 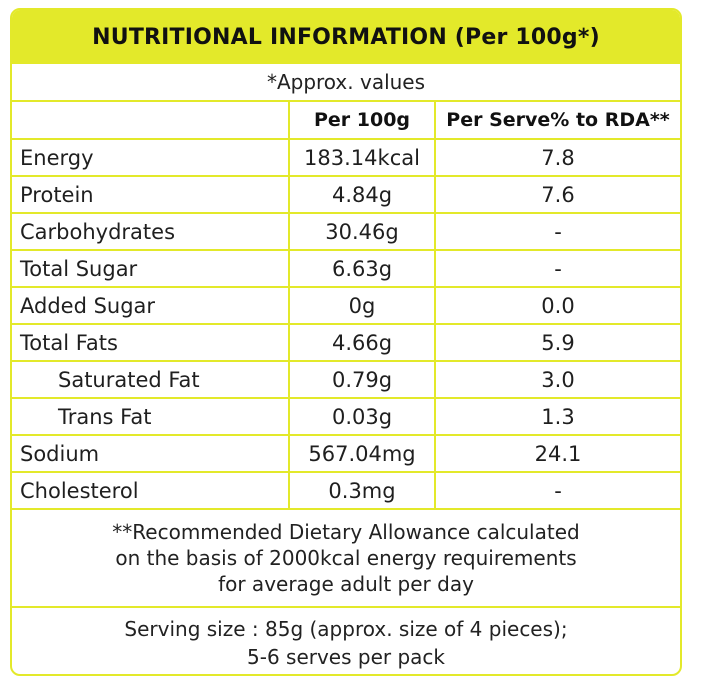 I want to click on per-100g-value: 0.3mg, so click(x=363, y=490).